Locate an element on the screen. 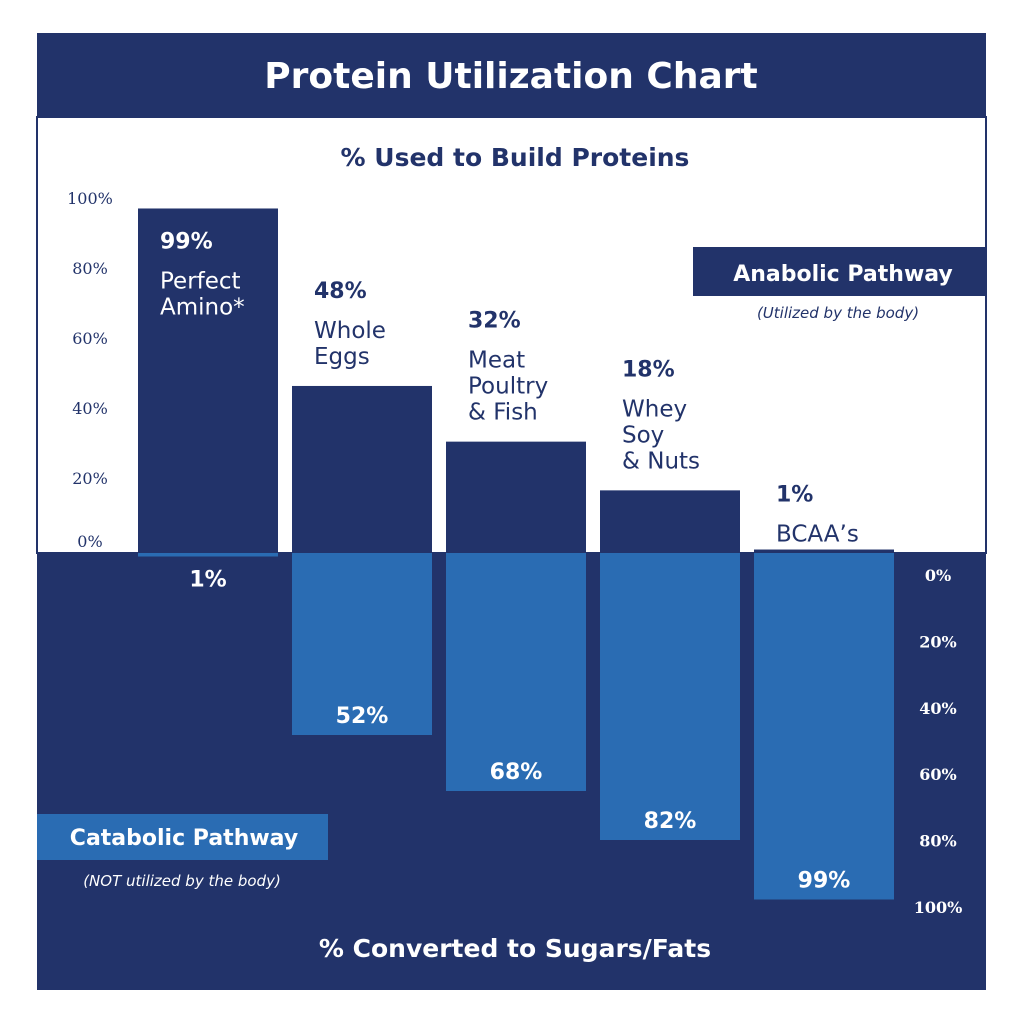 Image resolution: width=1024 pixels, height=1024 pixels. right-tick-label: 20% is located at coordinates (937, 641).